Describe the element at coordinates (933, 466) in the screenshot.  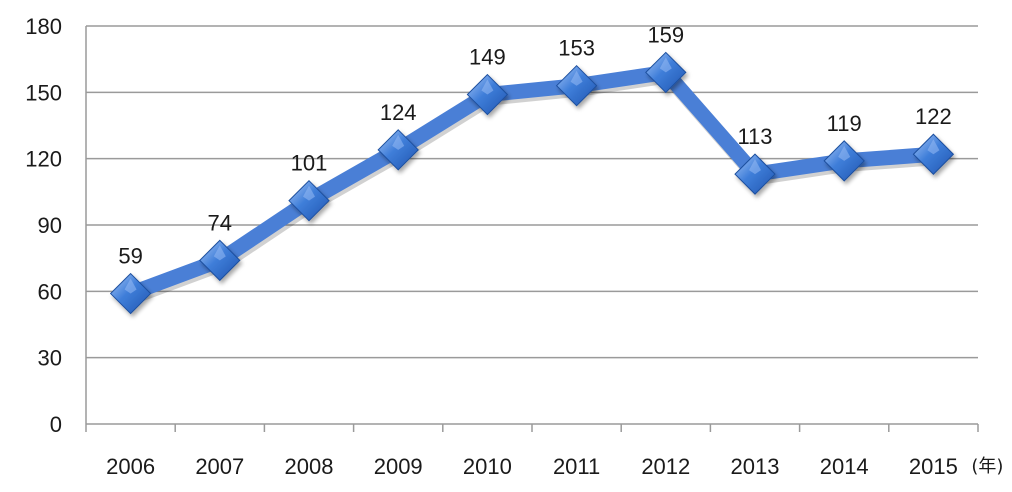
I see `x-tick-label: 2015` at that location.